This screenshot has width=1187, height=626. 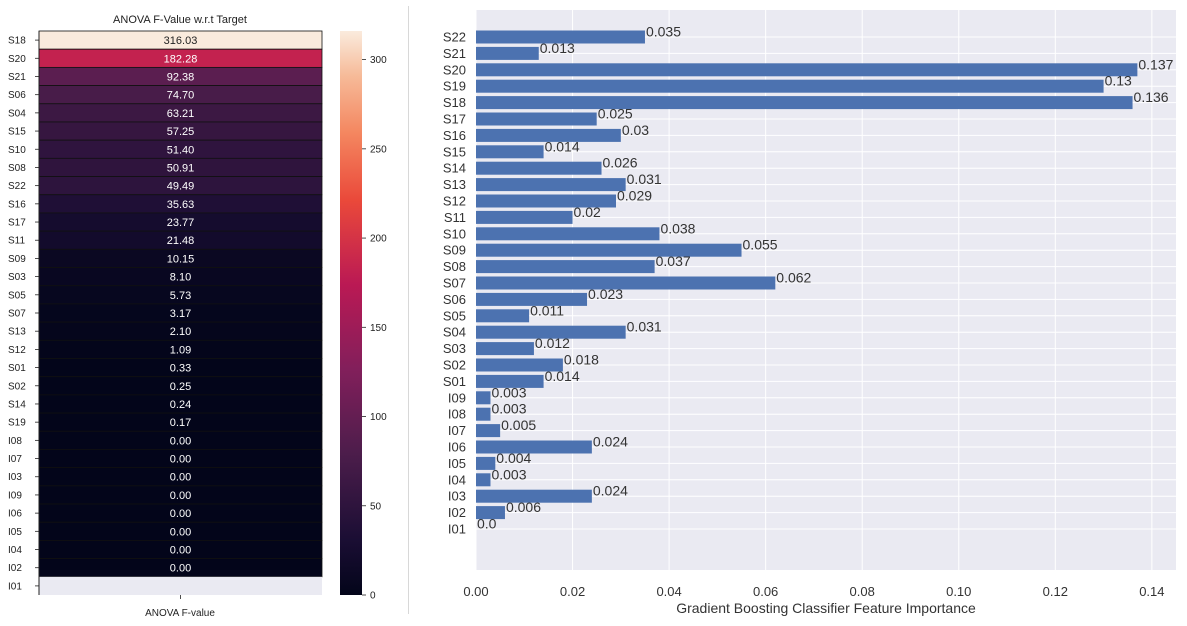 What do you see at coordinates (454, 233) in the screenshot?
I see `category-label: S10` at bounding box center [454, 233].